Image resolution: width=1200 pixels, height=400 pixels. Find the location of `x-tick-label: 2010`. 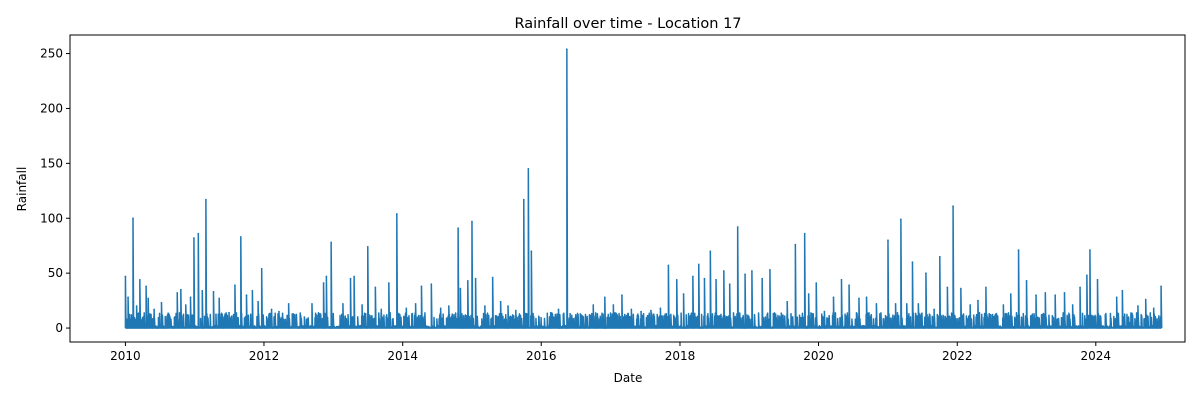

x-tick-label: 2010 is located at coordinates (125, 356).